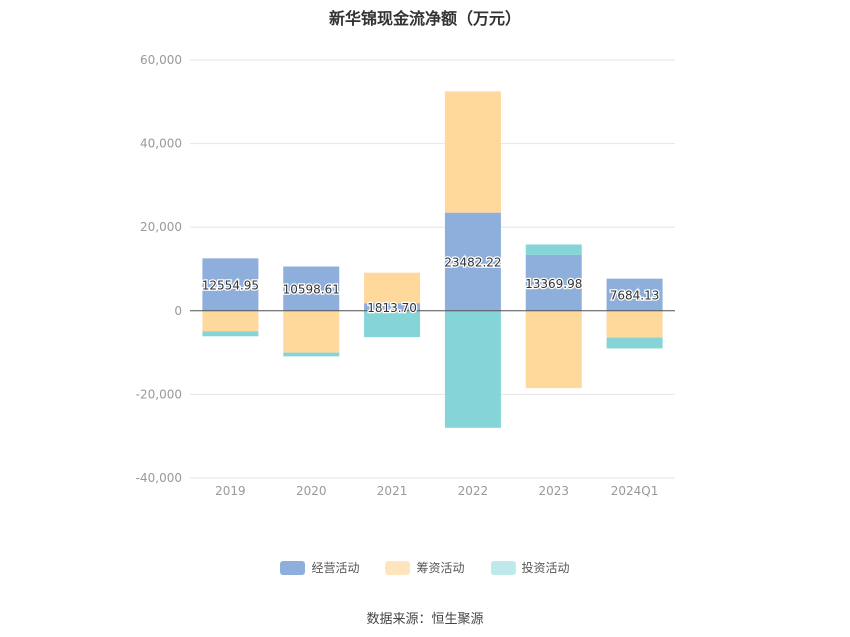 Image resolution: width=850 pixels, height=637 pixels. I want to click on bar-investing-2024Q1, so click(634, 343).